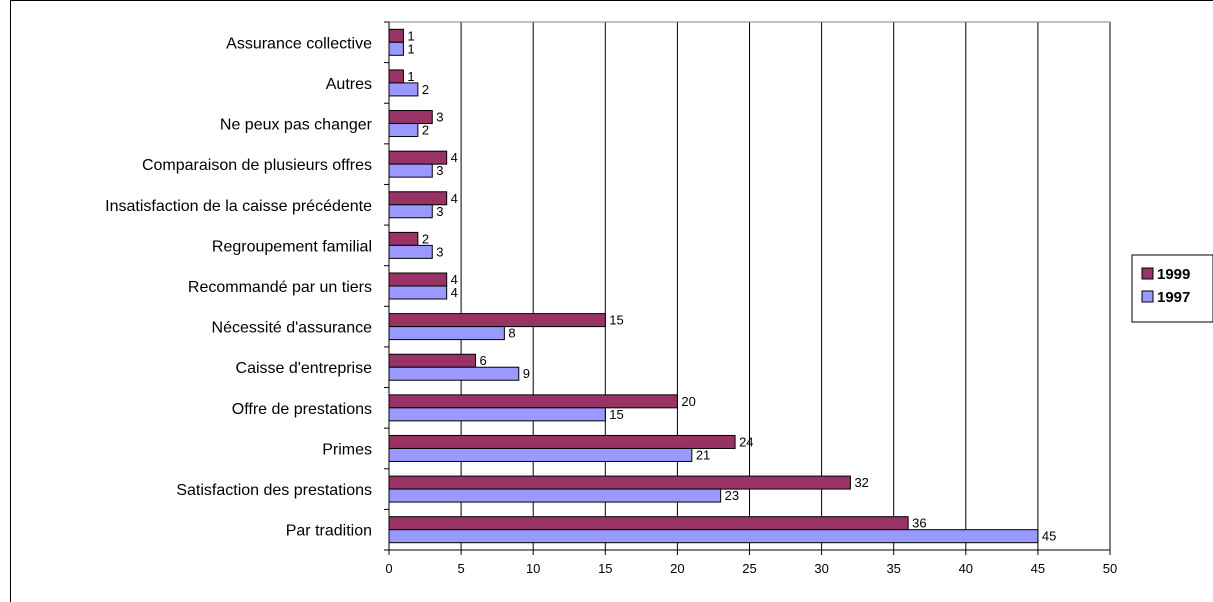  Describe the element at coordinates (511, 333) in the screenshot. I see `data-label-1997: 8` at that location.